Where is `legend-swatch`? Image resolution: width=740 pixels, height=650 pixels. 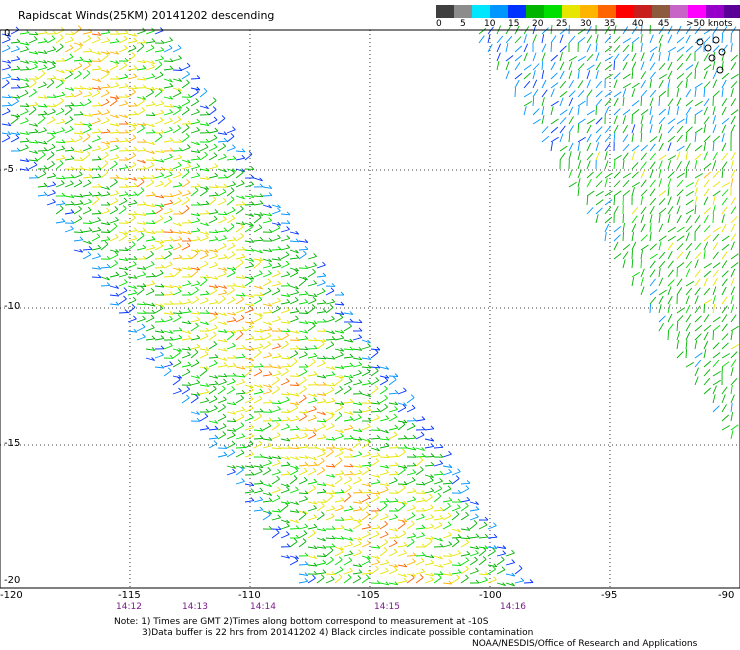
legend-swatch is located at coordinates (715, 11).